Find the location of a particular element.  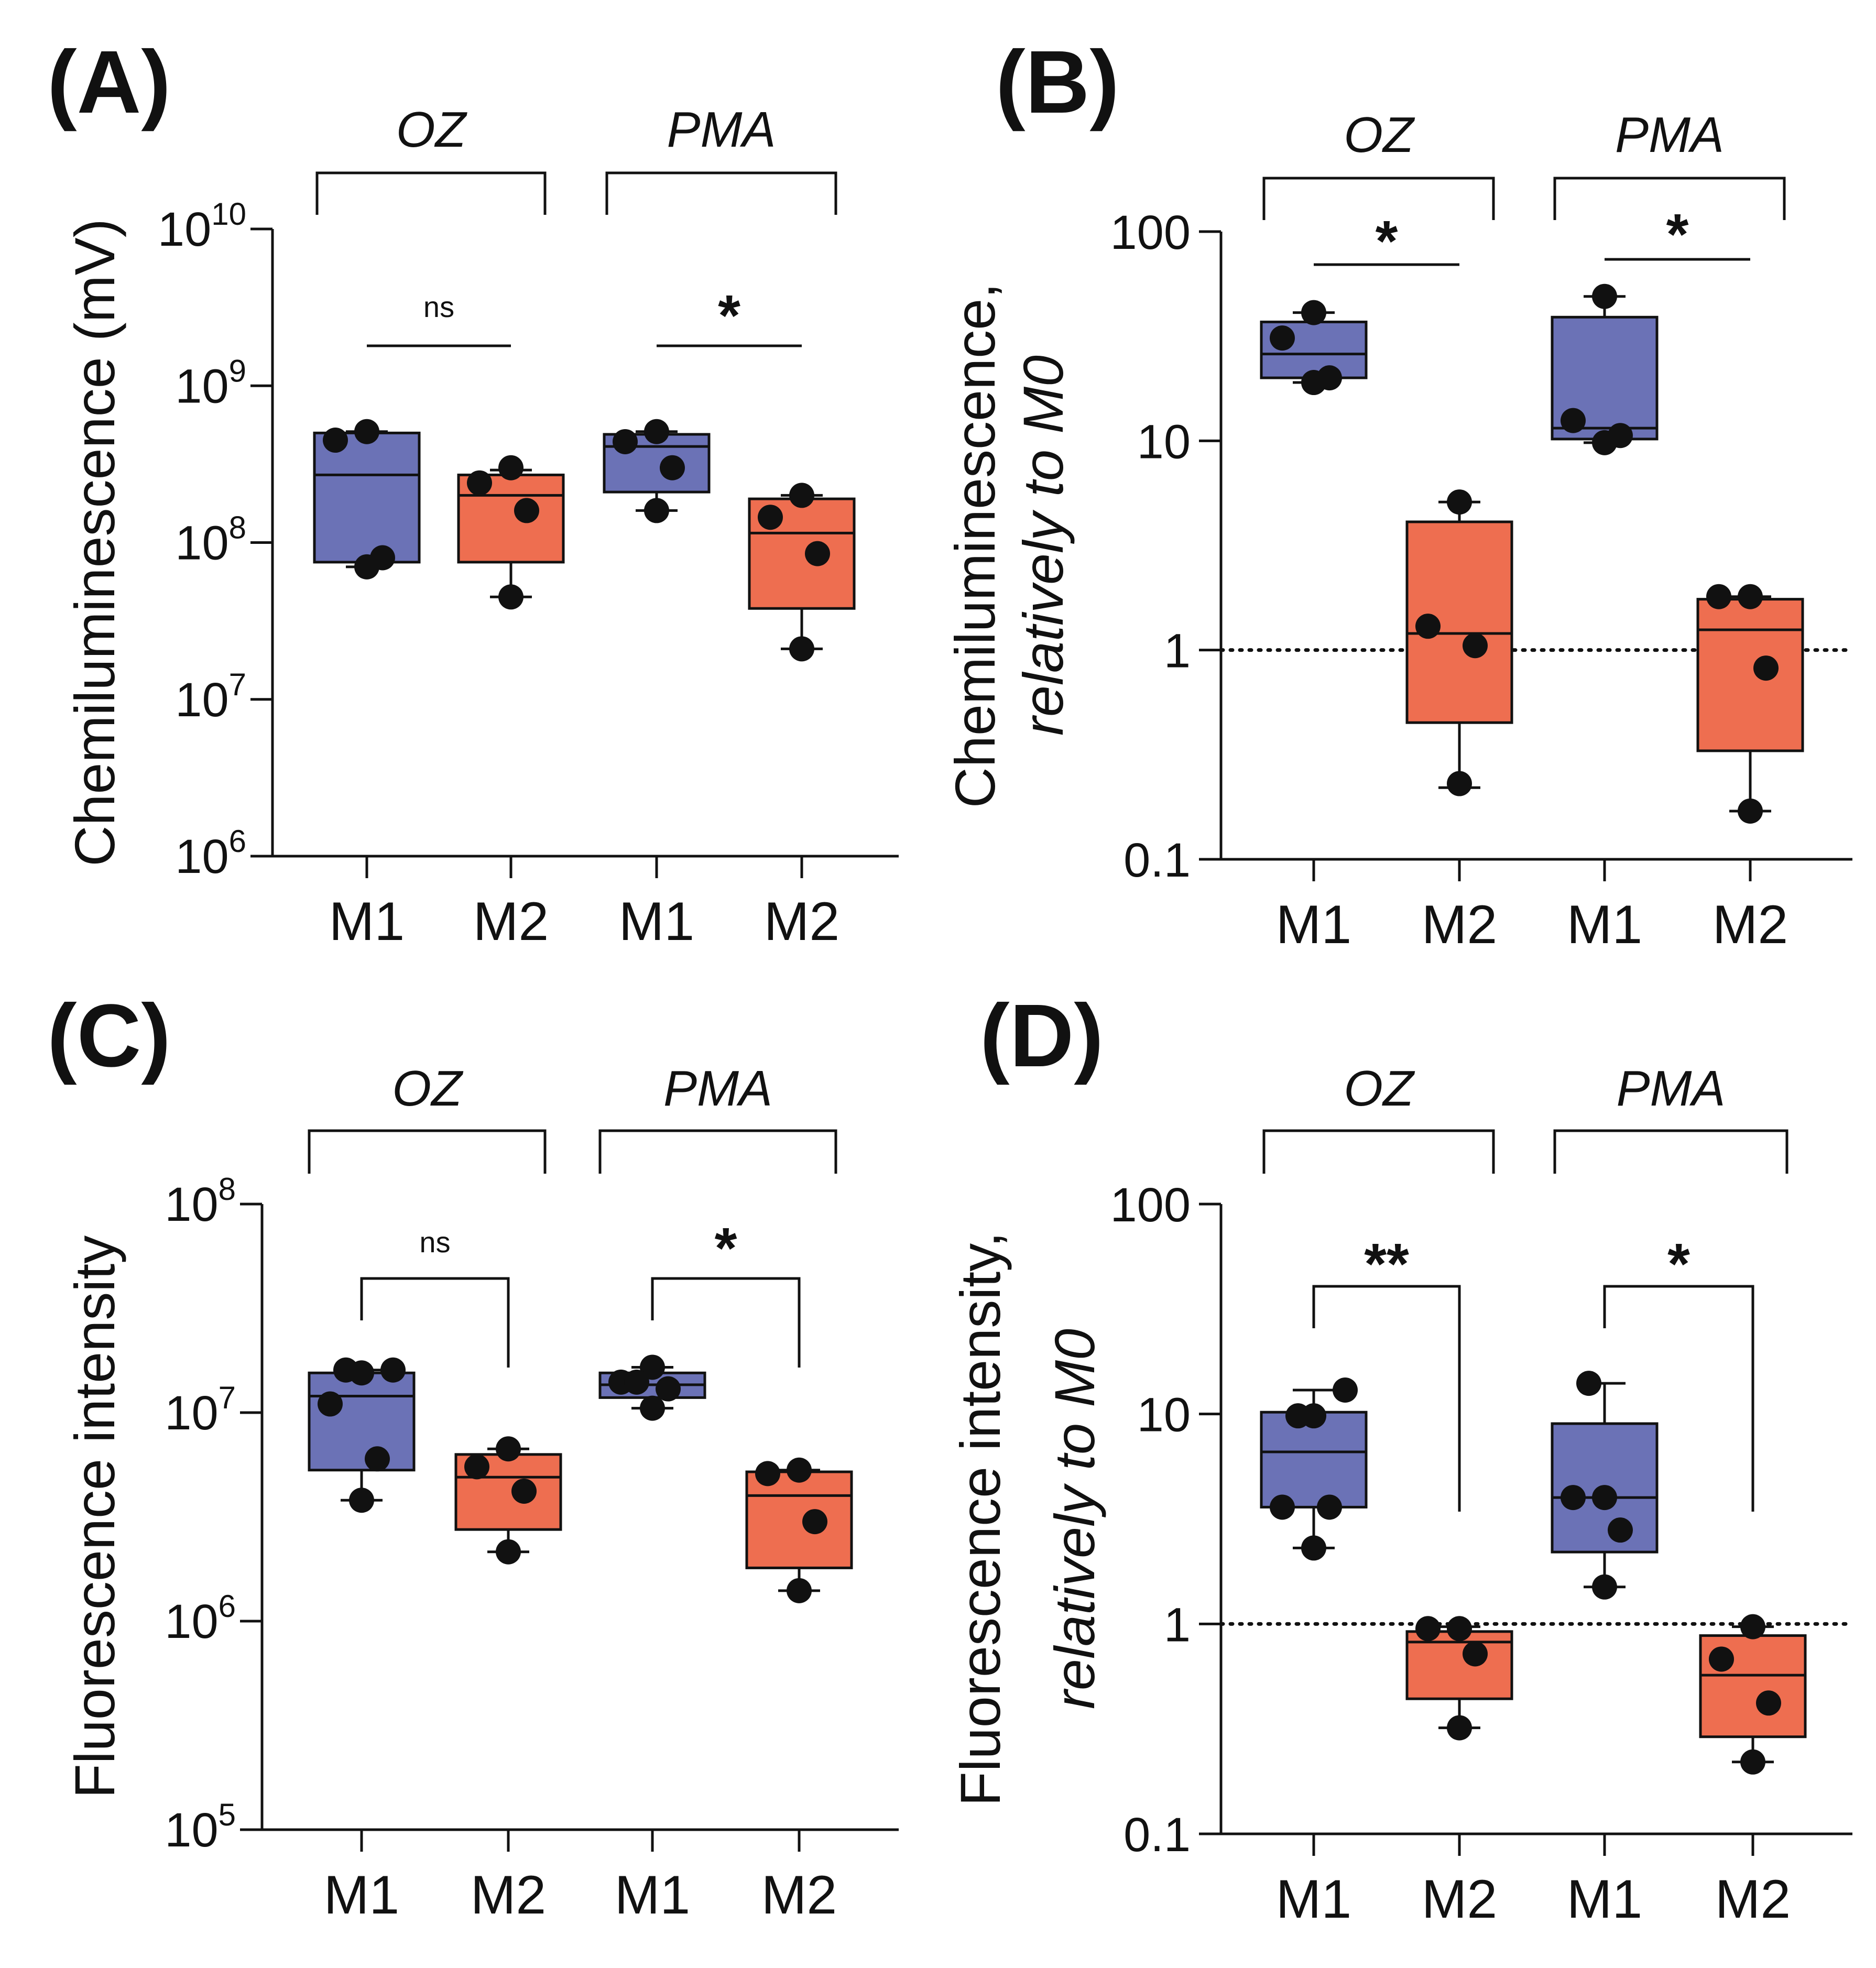

y-axis-title: Chemiluminescence, is located at coordinates (975, 545).